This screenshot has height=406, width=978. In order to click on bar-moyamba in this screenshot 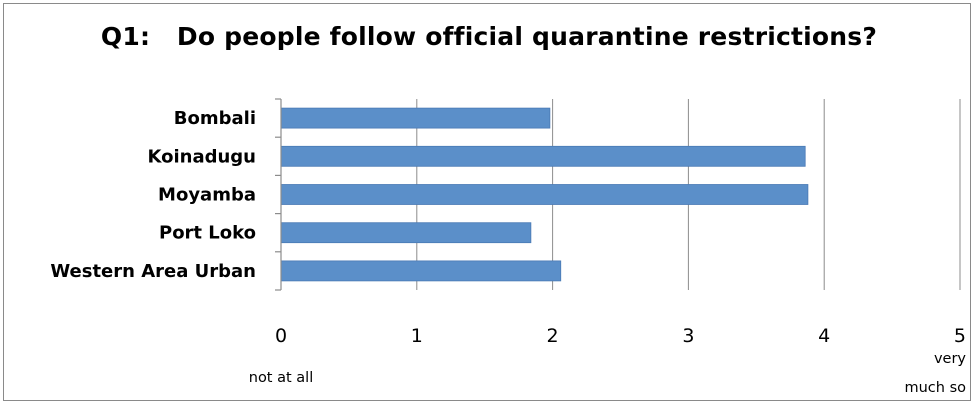, I will do `click(544, 194)`.